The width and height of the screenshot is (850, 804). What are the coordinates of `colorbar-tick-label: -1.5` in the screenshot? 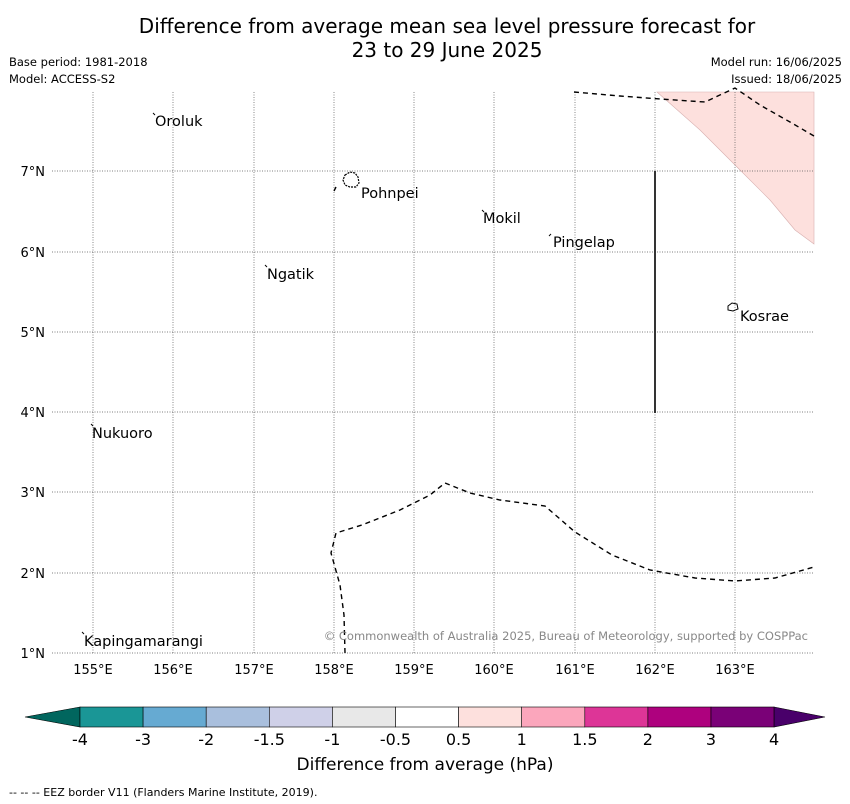 It's located at (269, 739).